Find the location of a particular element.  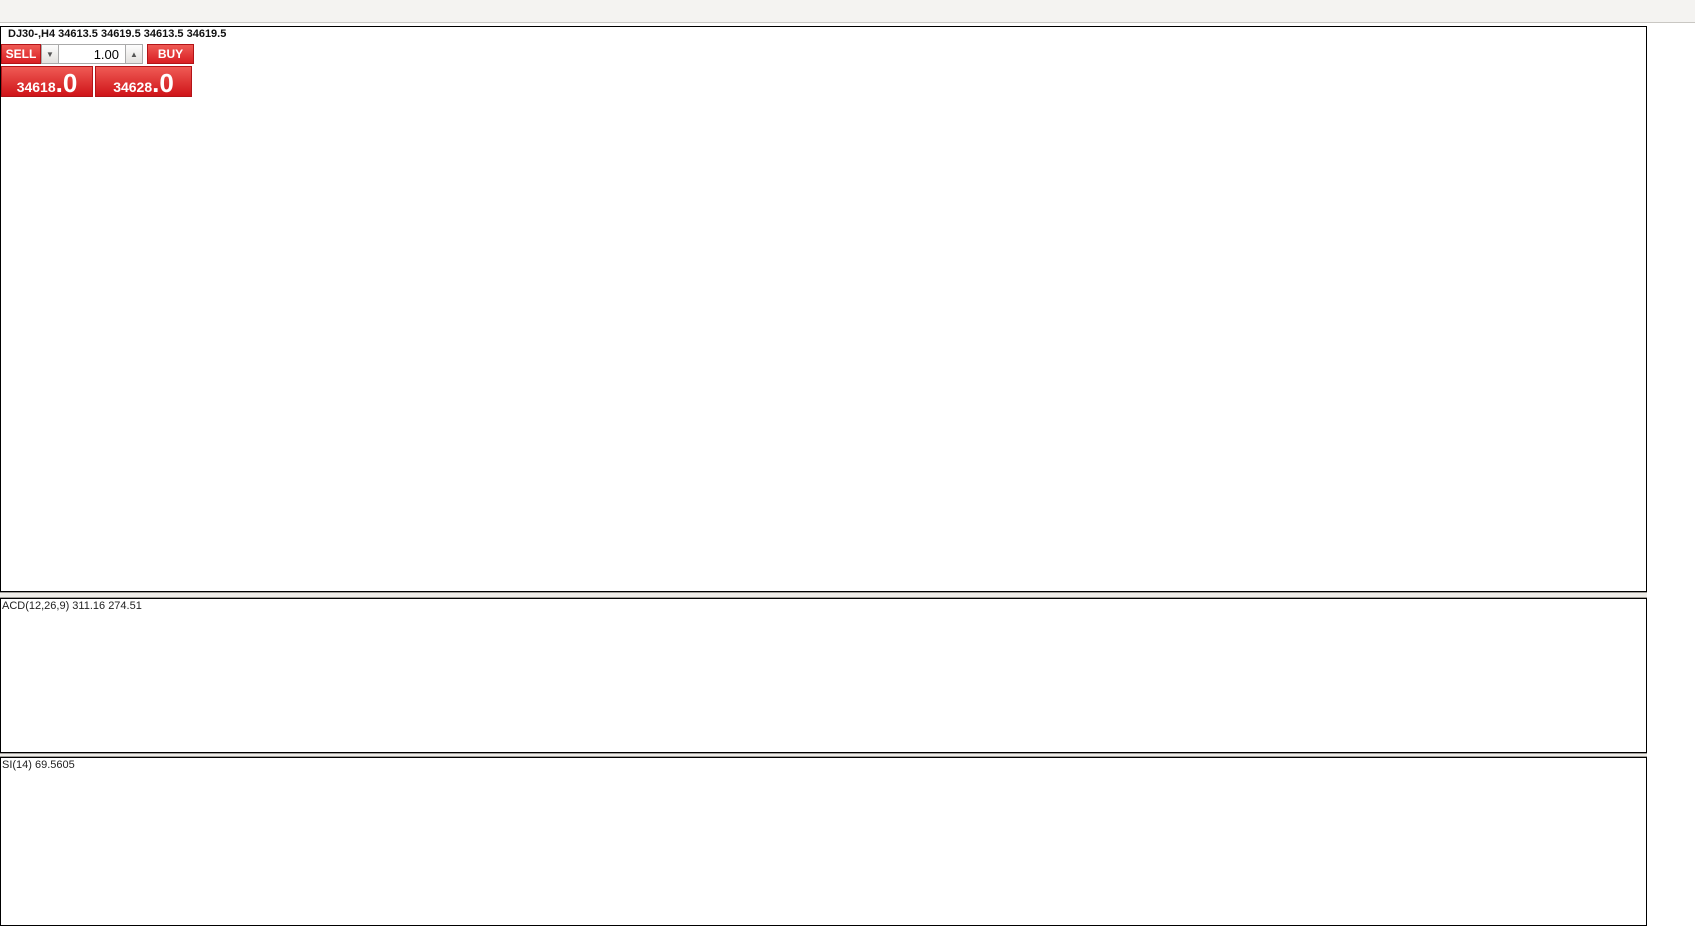

rsi-label: SI(14) 69.5605 is located at coordinates (38, 765).